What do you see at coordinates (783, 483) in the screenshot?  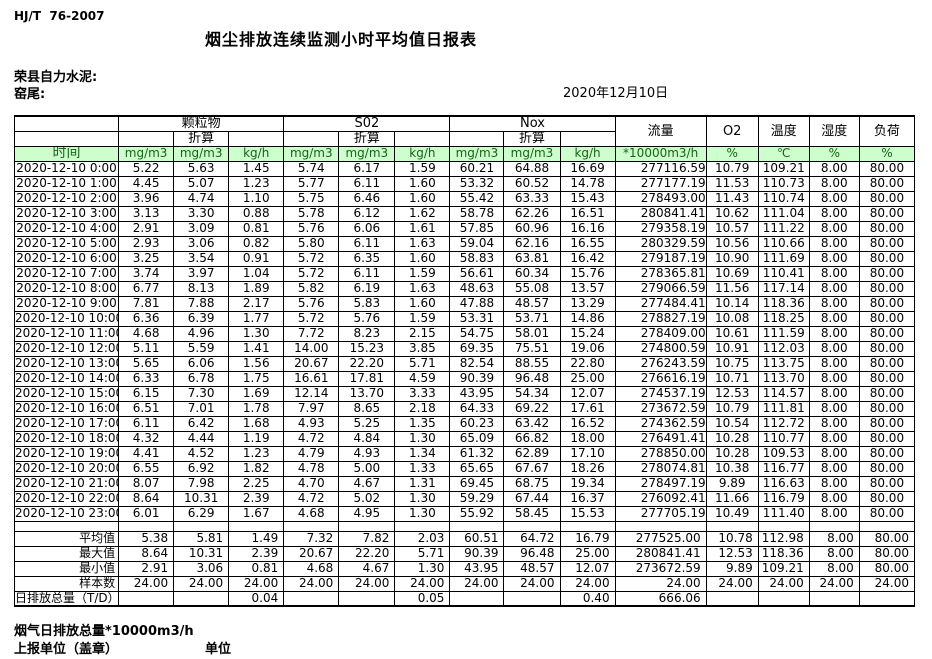 I see `cell: 116.63` at bounding box center [783, 483].